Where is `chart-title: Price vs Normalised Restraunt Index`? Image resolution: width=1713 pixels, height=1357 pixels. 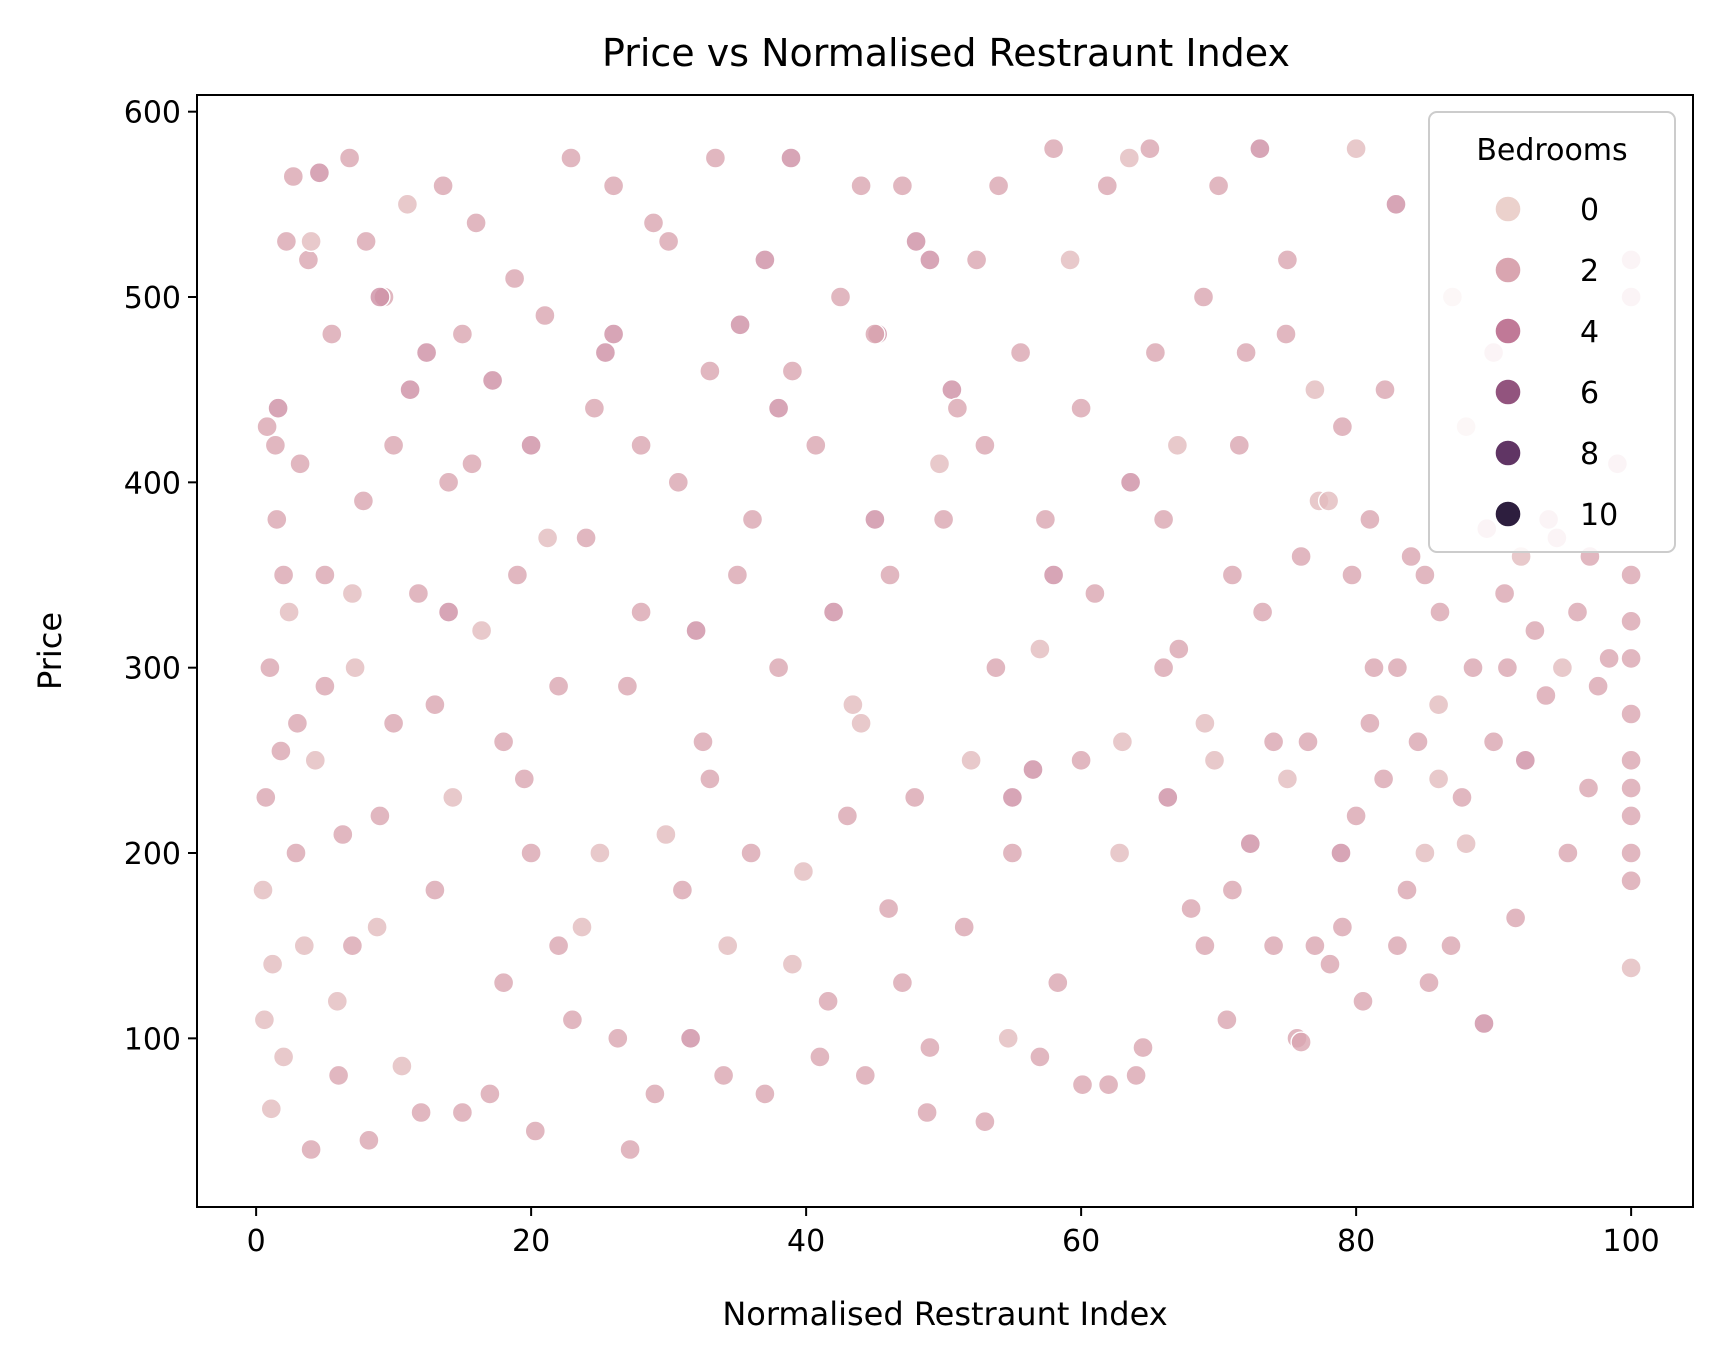 chart-title: Price vs Normalised Restraunt Index is located at coordinates (946, 53).